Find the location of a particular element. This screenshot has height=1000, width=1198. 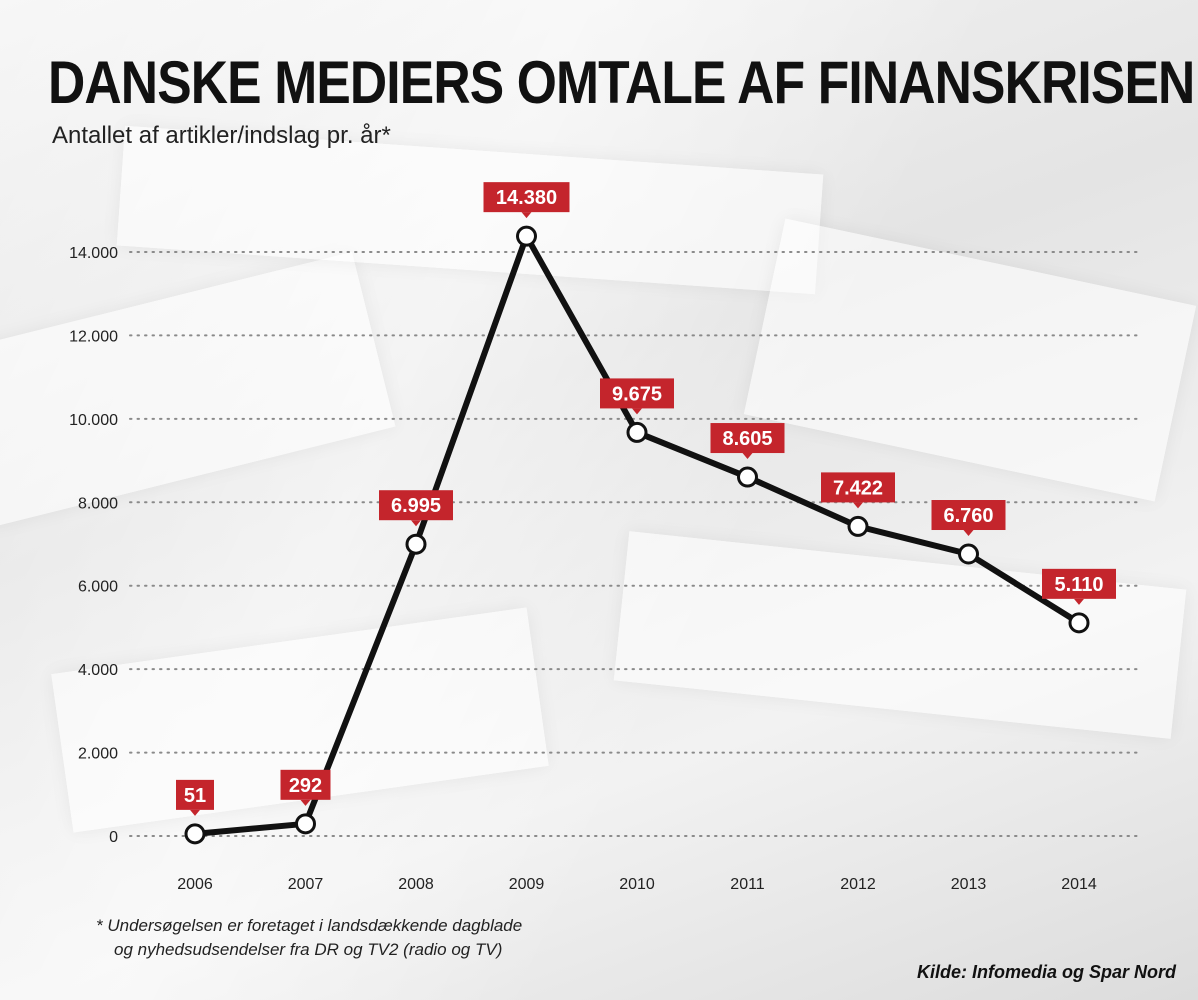

y-tick-label: 4.000 is located at coordinates (98, 670).